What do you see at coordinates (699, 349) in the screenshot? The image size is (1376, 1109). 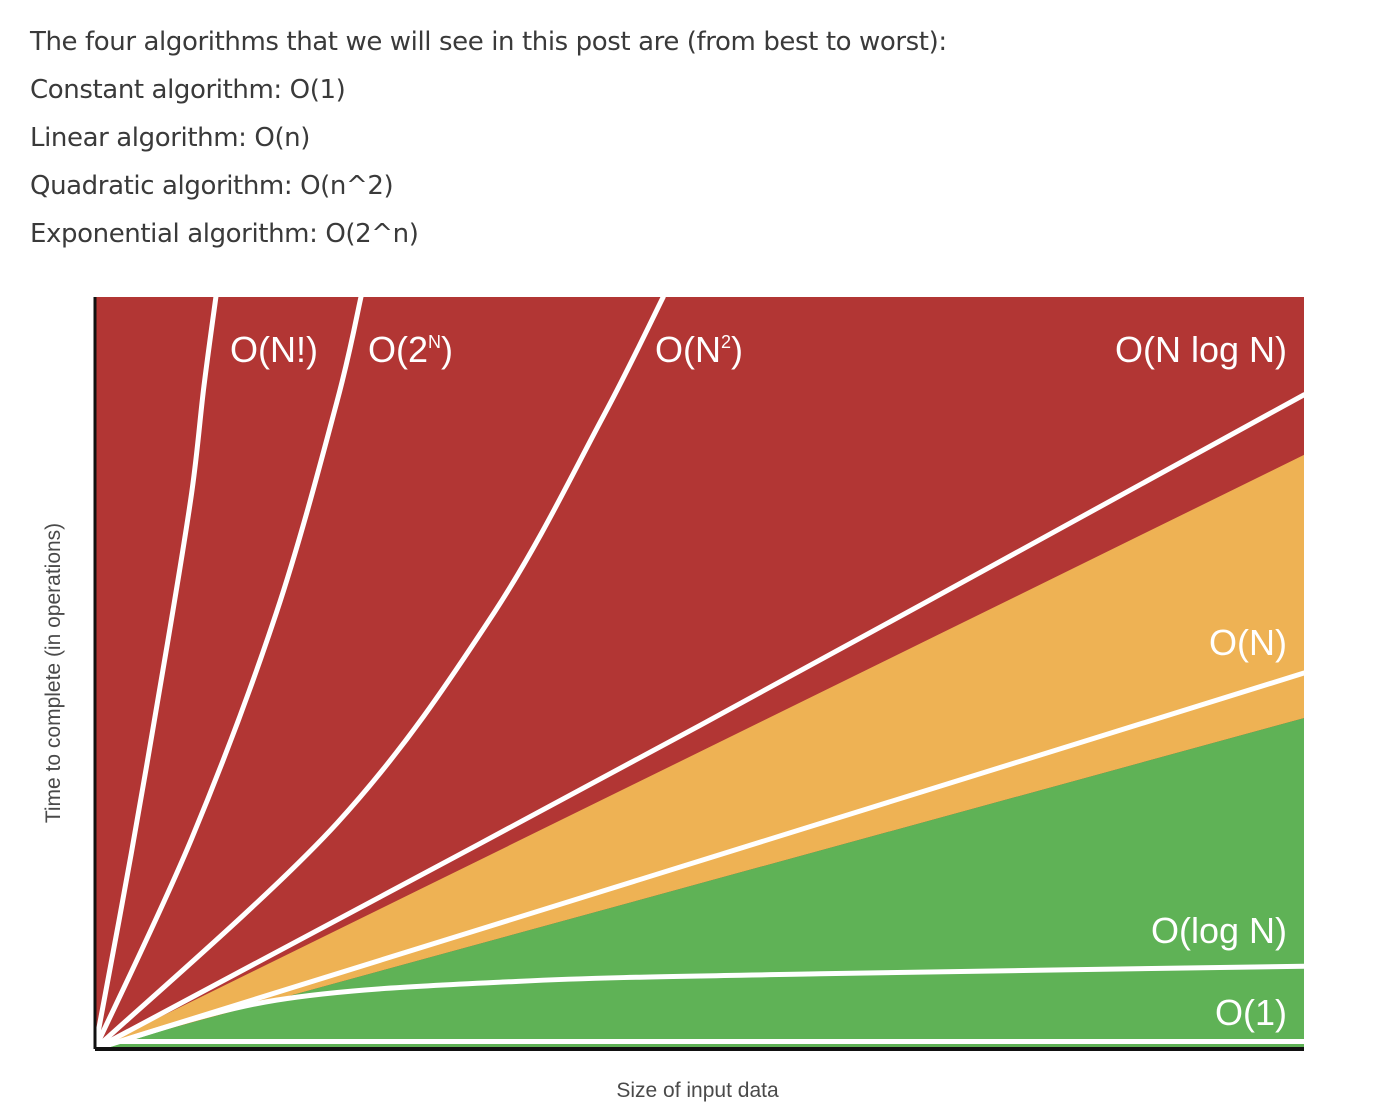 I see `label-o-n-2: O(N2)` at bounding box center [699, 349].